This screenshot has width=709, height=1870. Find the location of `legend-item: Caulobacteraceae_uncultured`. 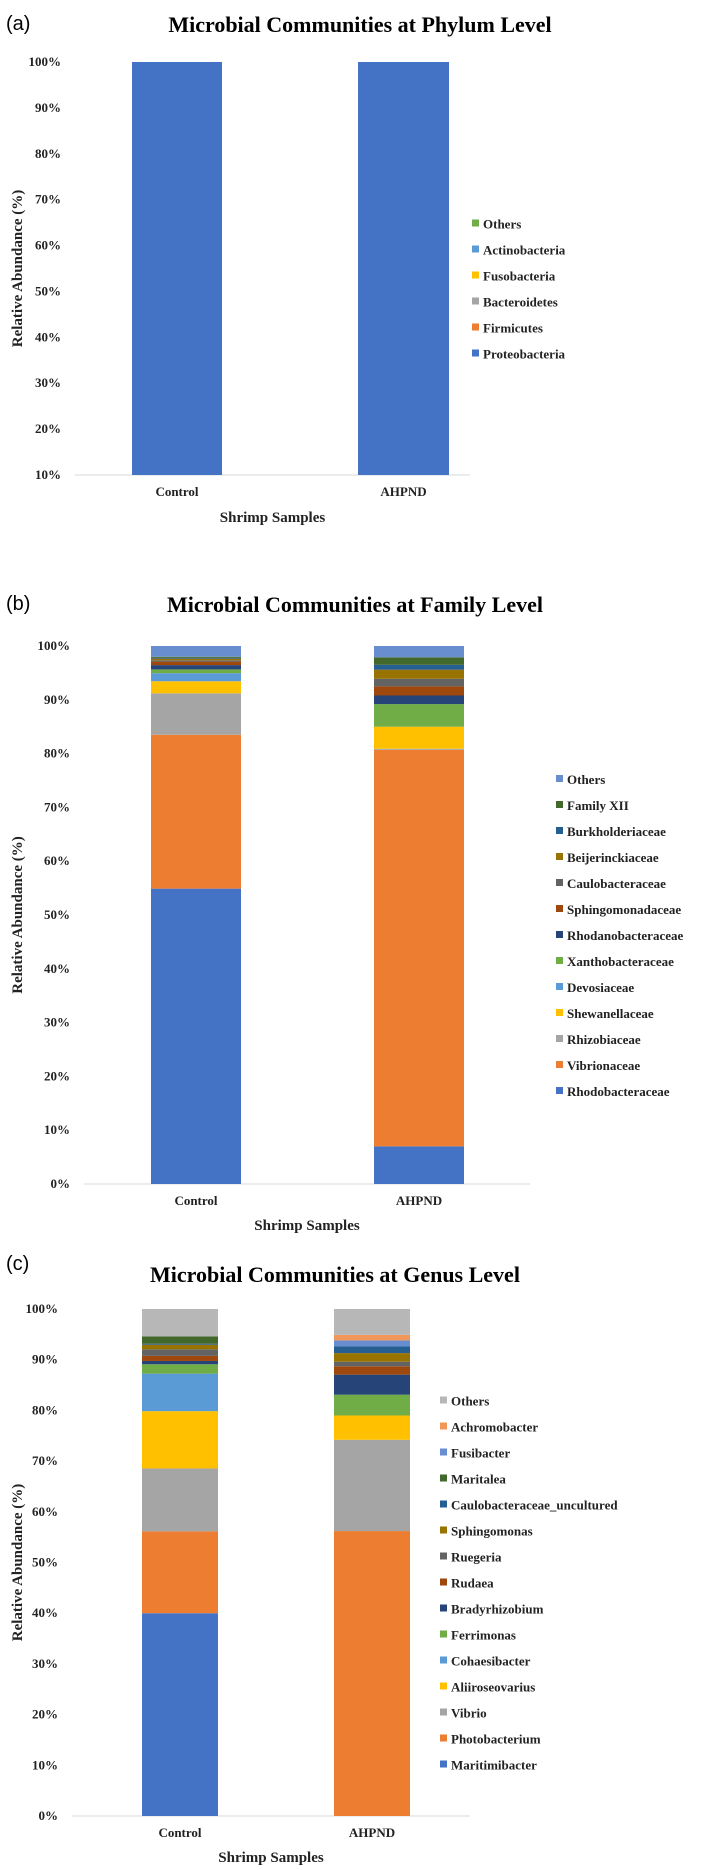

legend-item: Caulobacteraceae_uncultured is located at coordinates (529, 1505).